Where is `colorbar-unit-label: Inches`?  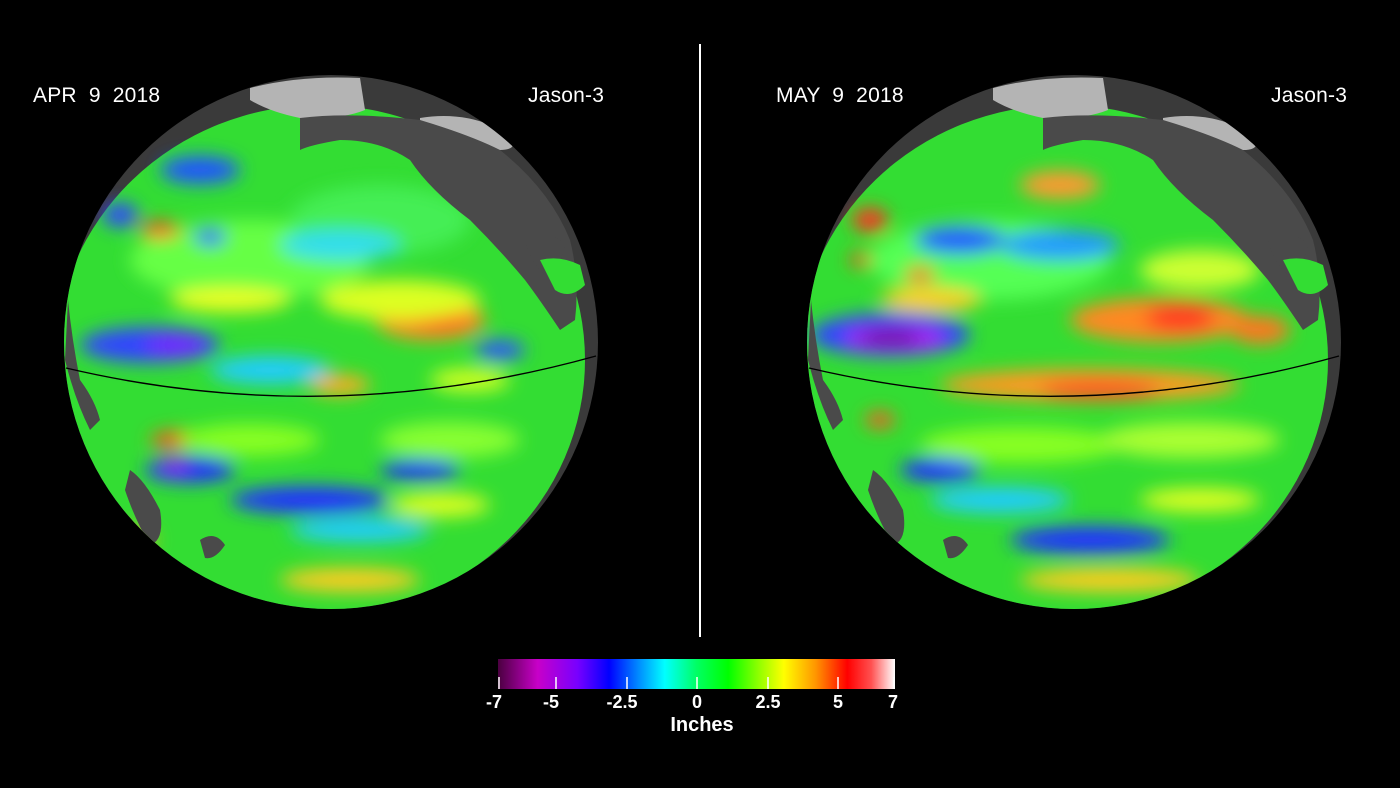 colorbar-unit-label: Inches is located at coordinates (702, 725).